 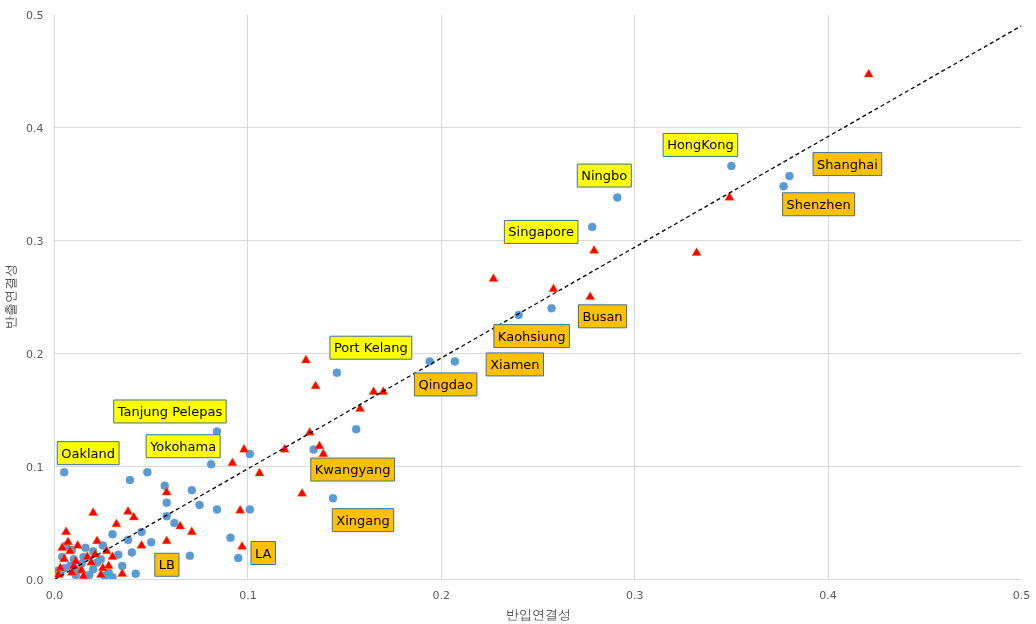 I want to click on x-axis-title: 반입연결성, so click(x=538, y=614).